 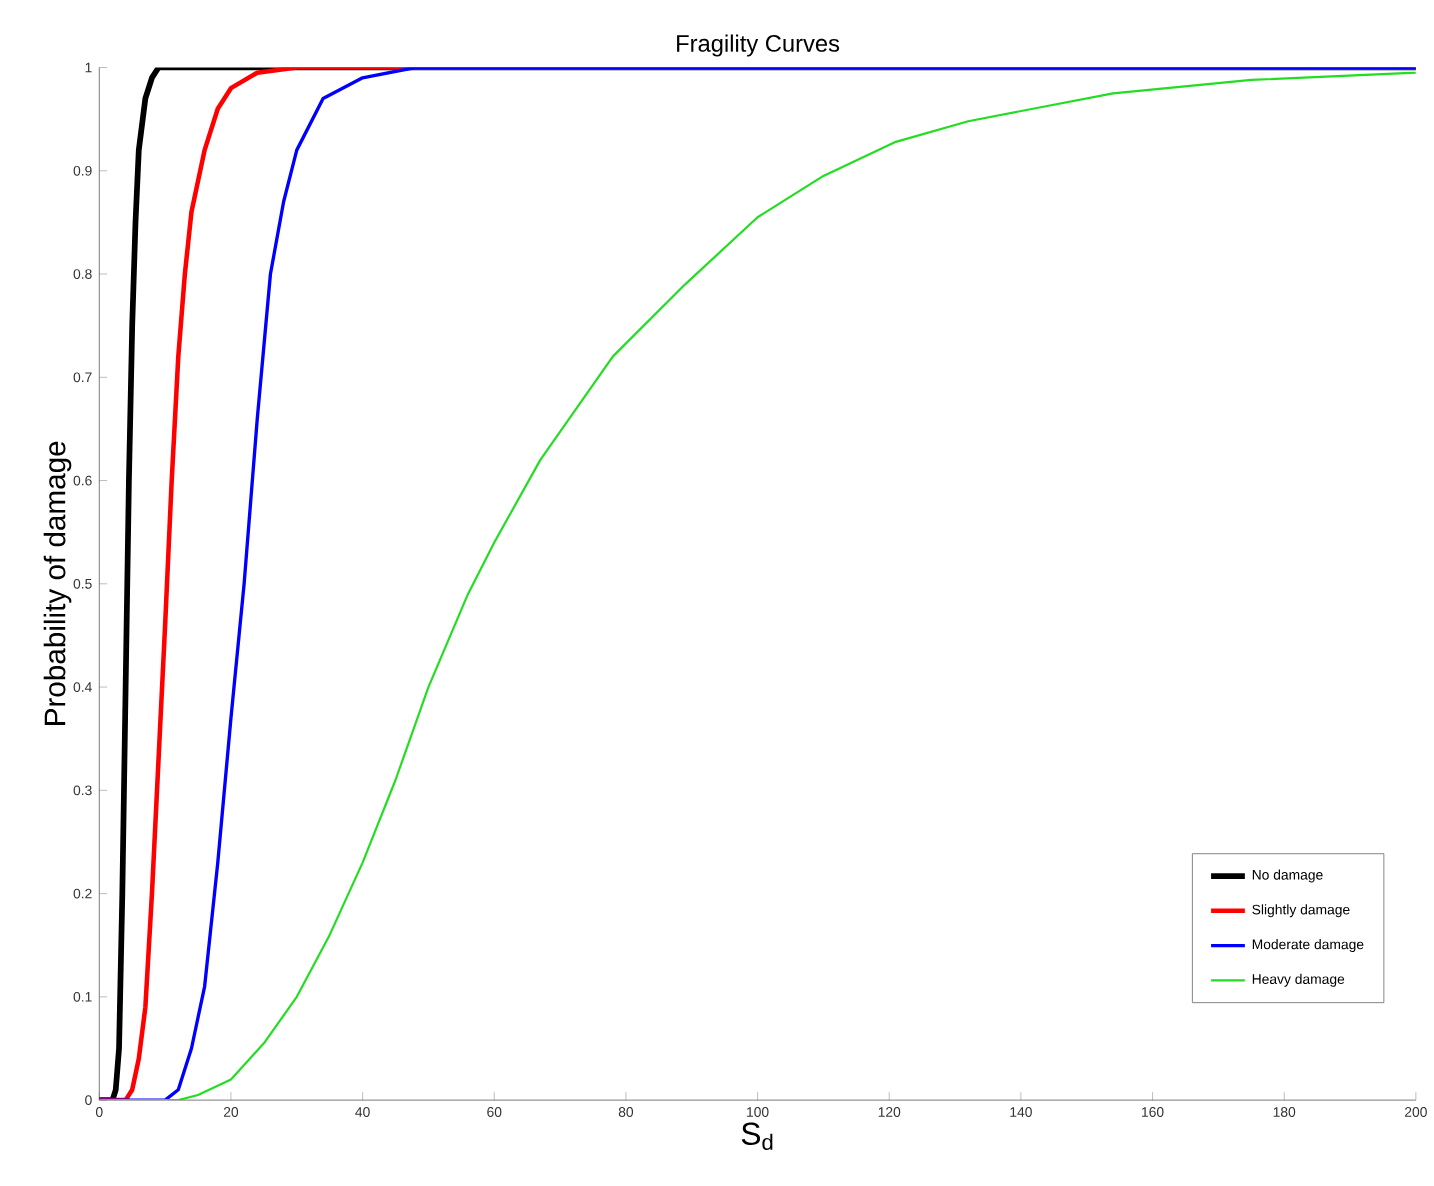 What do you see at coordinates (757, 1136) in the screenshot?
I see `x-axis-title: S$_{d}$` at bounding box center [757, 1136].